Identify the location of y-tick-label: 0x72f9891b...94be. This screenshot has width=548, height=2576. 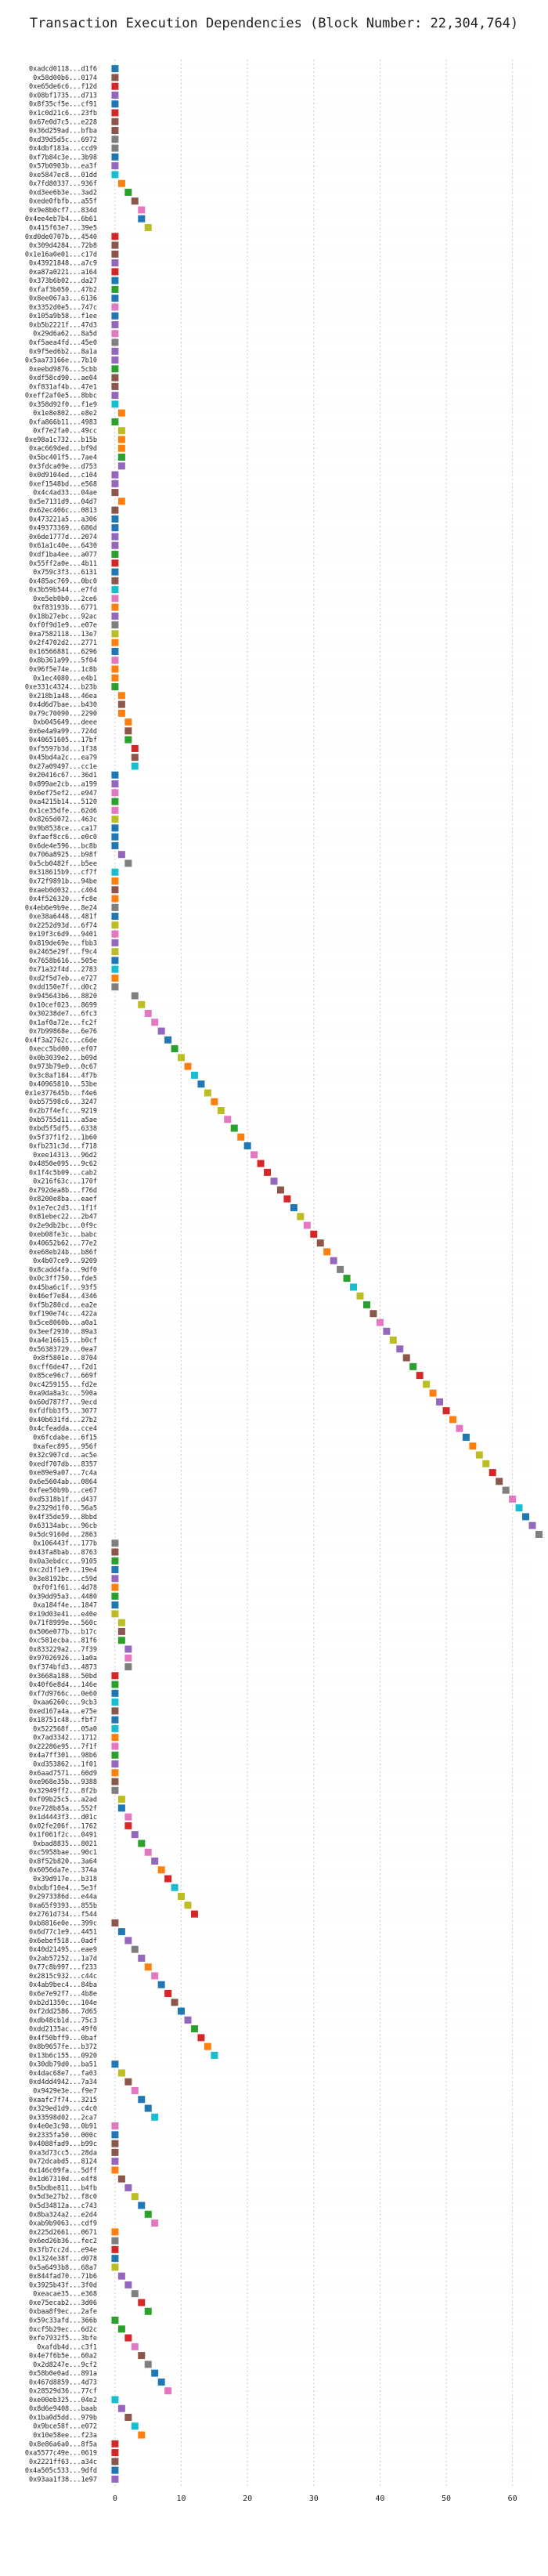
(63, 881).